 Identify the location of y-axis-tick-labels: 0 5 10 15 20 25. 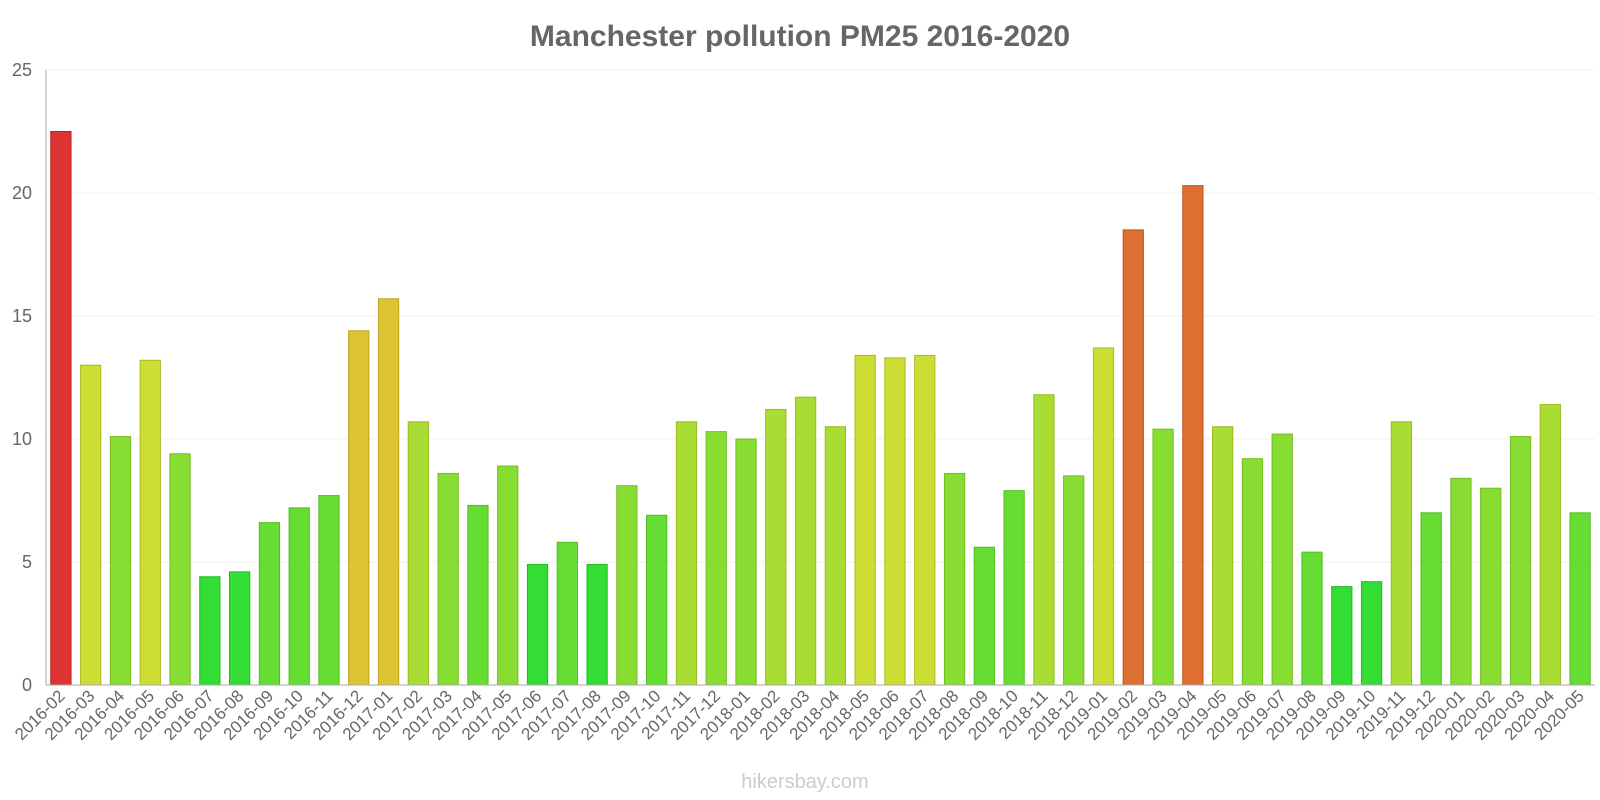
(22, 377).